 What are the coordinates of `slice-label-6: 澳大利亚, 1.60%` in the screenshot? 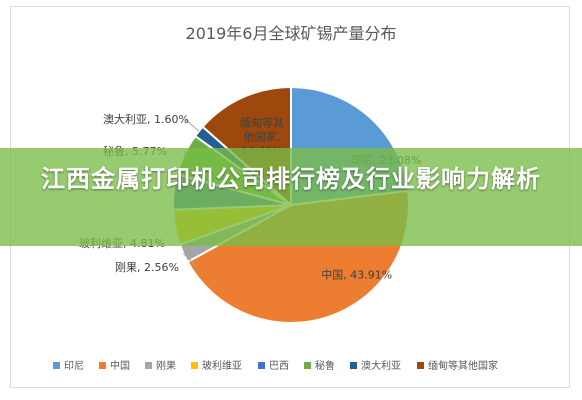 It's located at (146, 119).